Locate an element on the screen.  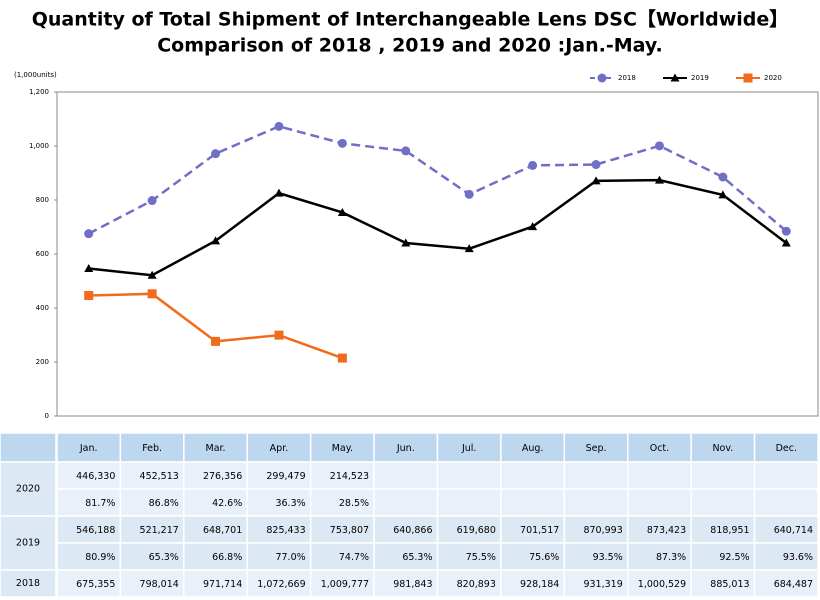
y-tick-label: 400 is located at coordinates (42, 308).